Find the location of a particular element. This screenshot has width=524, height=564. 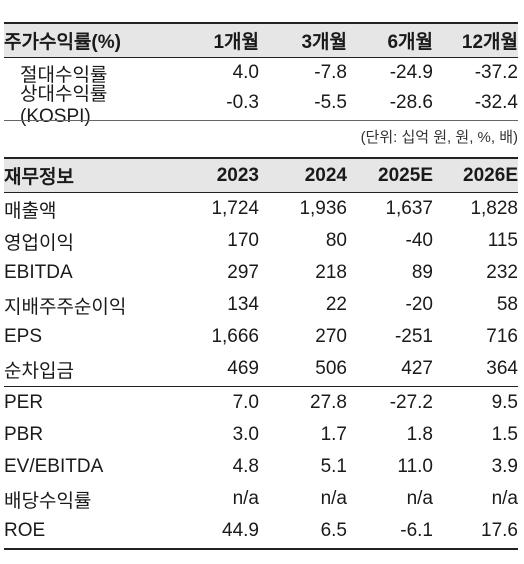

cell: 1,936 is located at coordinates (323, 208).